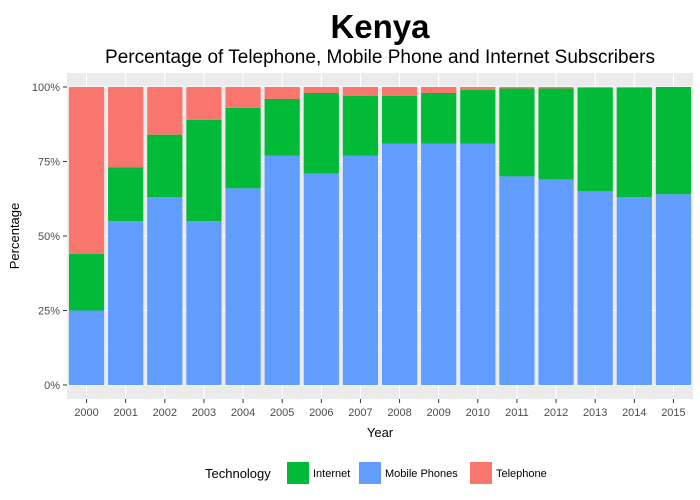 This screenshot has height=500, width=700. Describe the element at coordinates (204, 413) in the screenshot. I see `x-tick-label: 2003` at that location.